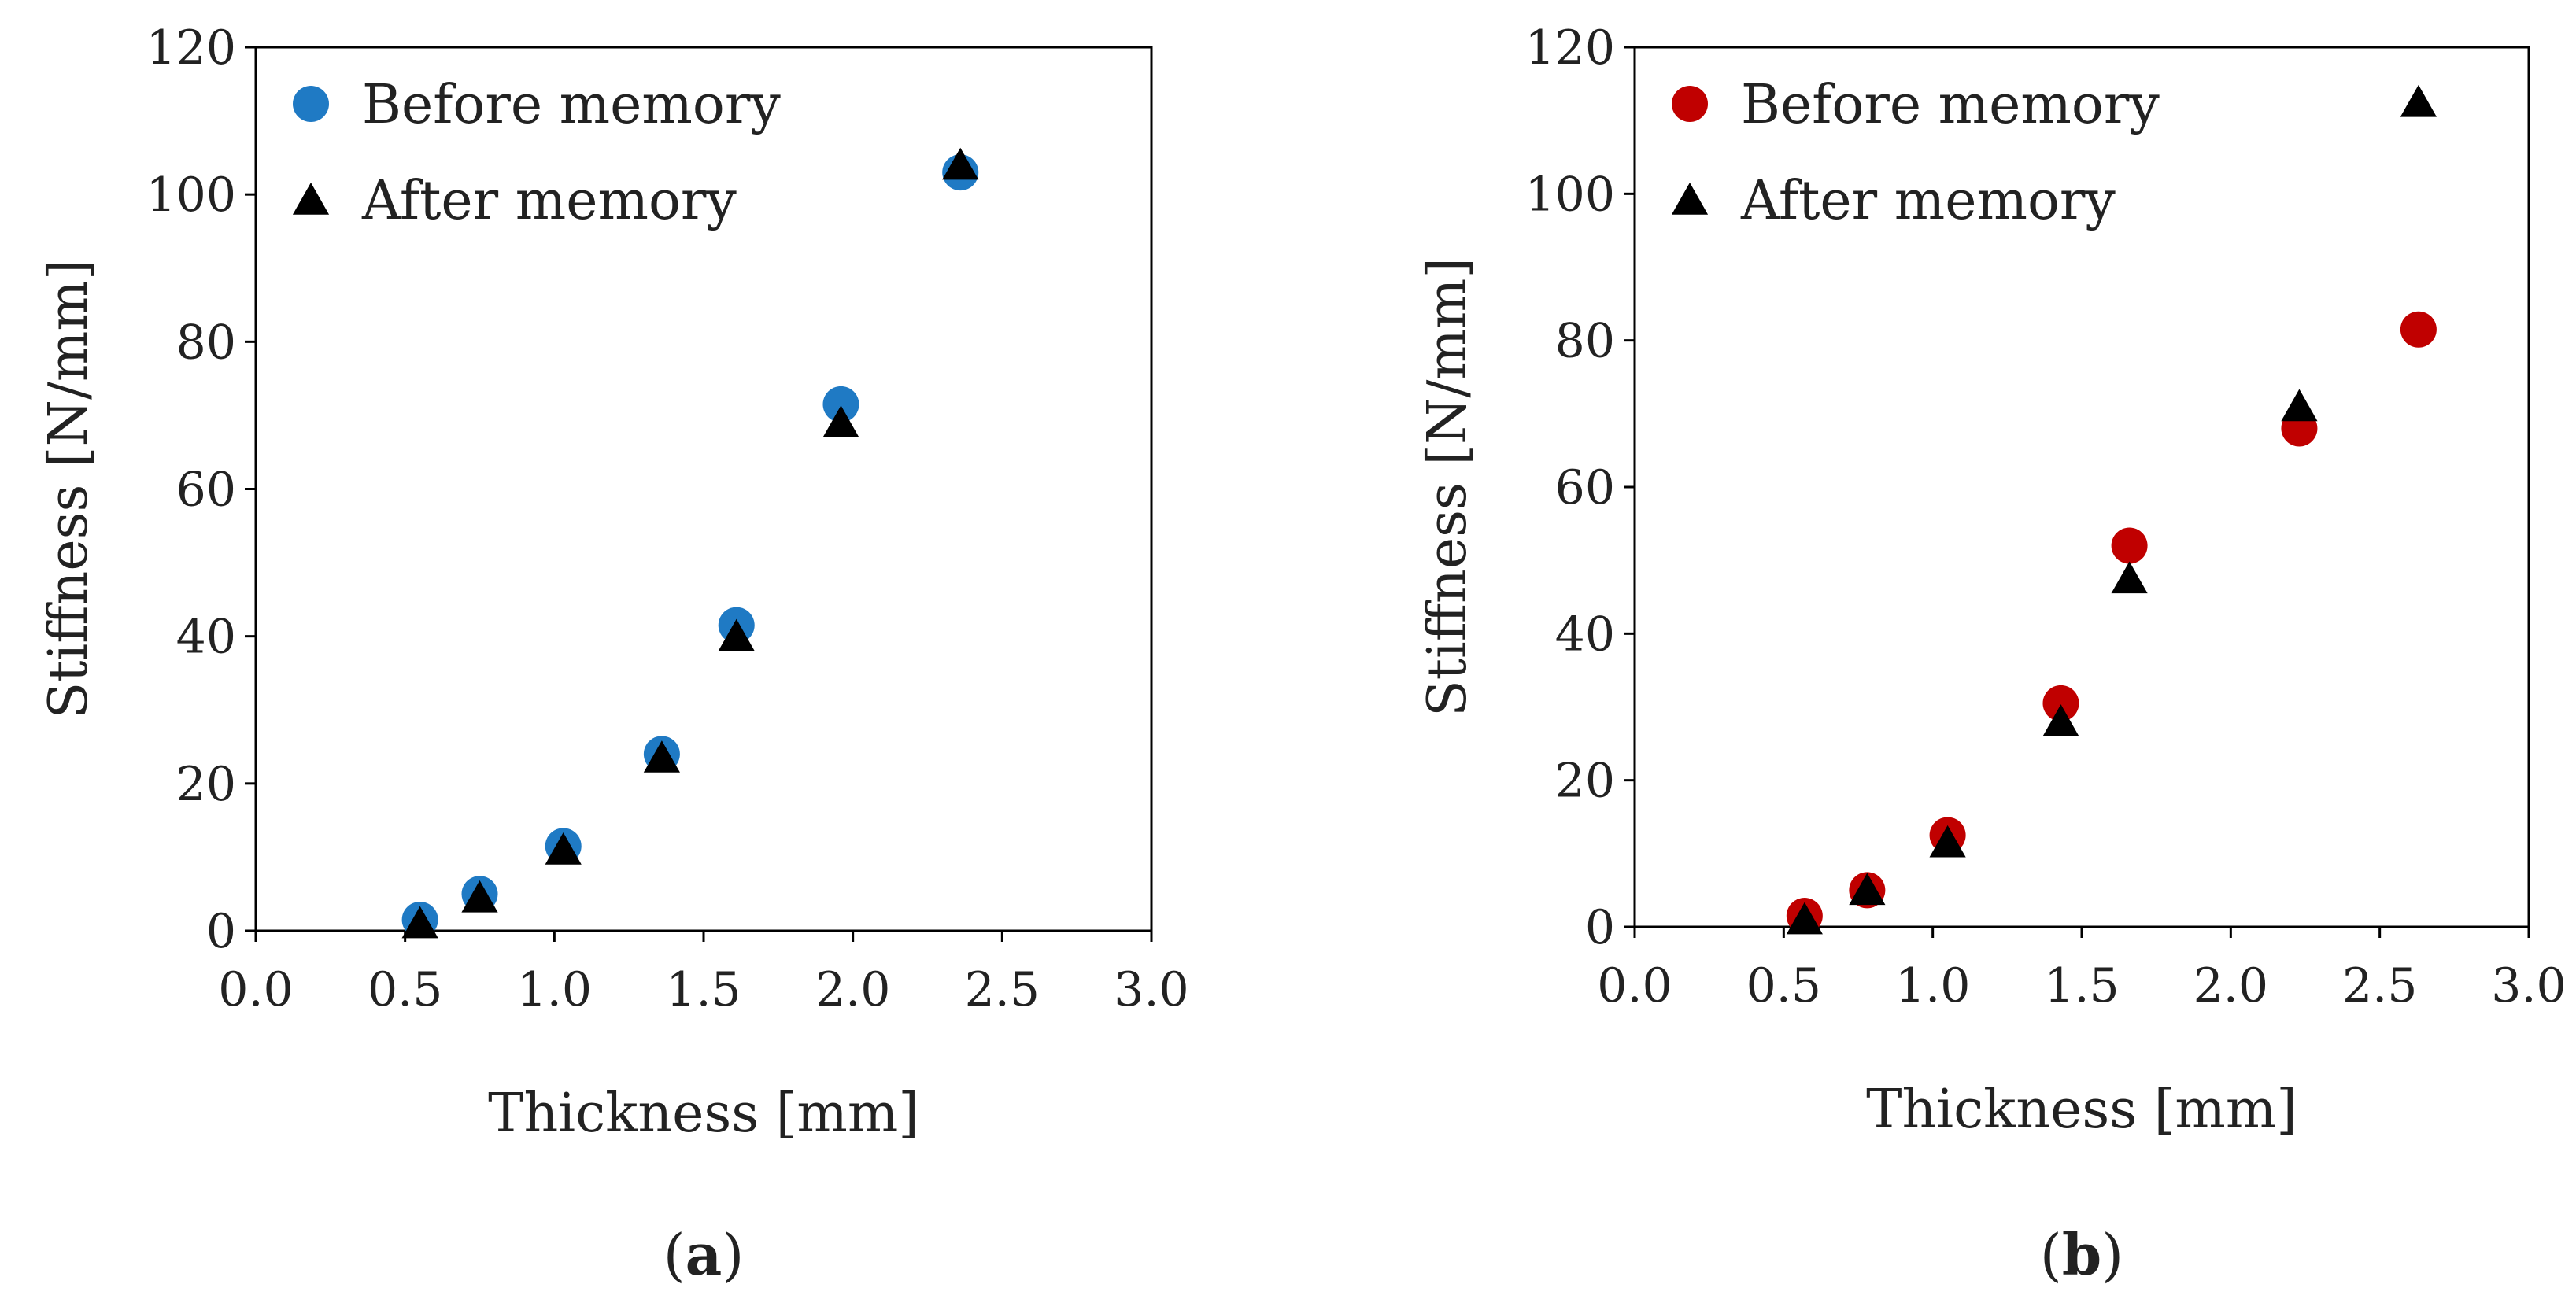 The image size is (2576, 1299). What do you see at coordinates (690, 543) in the screenshot?
I see `data-marks` at bounding box center [690, 543].